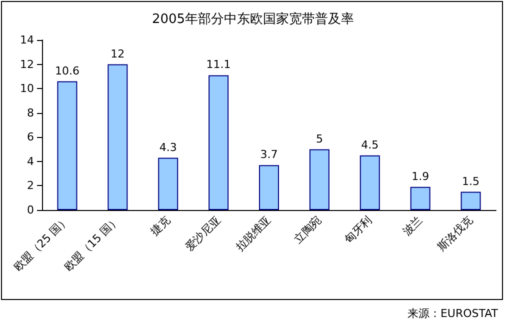 The height and width of the screenshot is (325, 506). I want to click on data-label: 1.5, so click(471, 181).